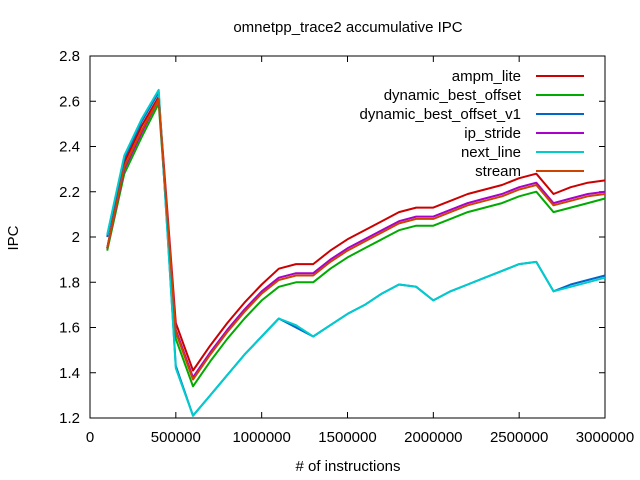 The image size is (640, 480). Describe the element at coordinates (261, 437) in the screenshot. I see `x-tick-label: 1000000` at that location.